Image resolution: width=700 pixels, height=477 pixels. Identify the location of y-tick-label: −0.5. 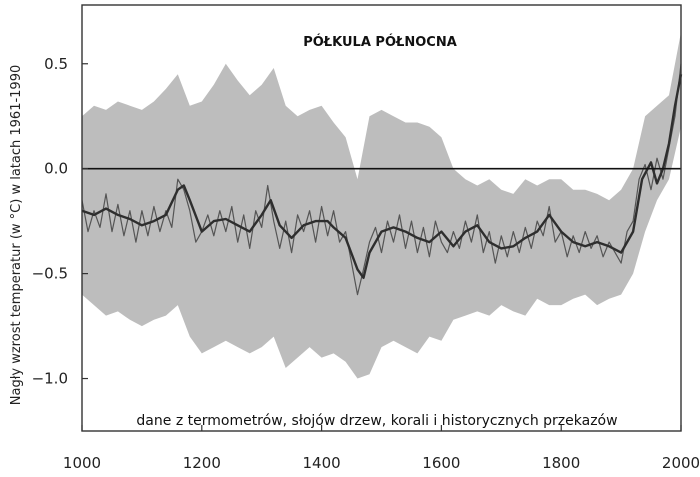
(50, 274).